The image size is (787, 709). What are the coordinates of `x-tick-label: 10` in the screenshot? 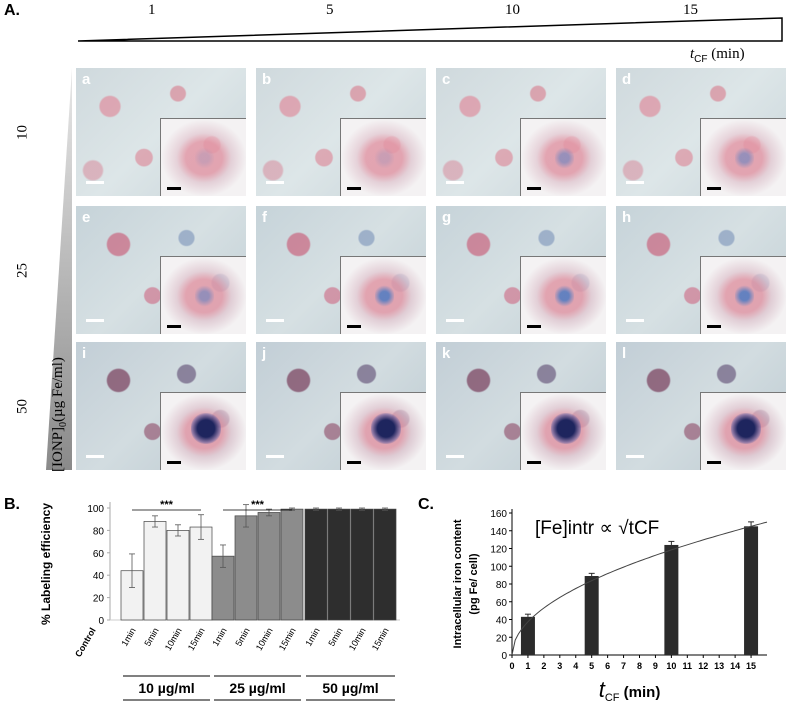 It's located at (671, 666).